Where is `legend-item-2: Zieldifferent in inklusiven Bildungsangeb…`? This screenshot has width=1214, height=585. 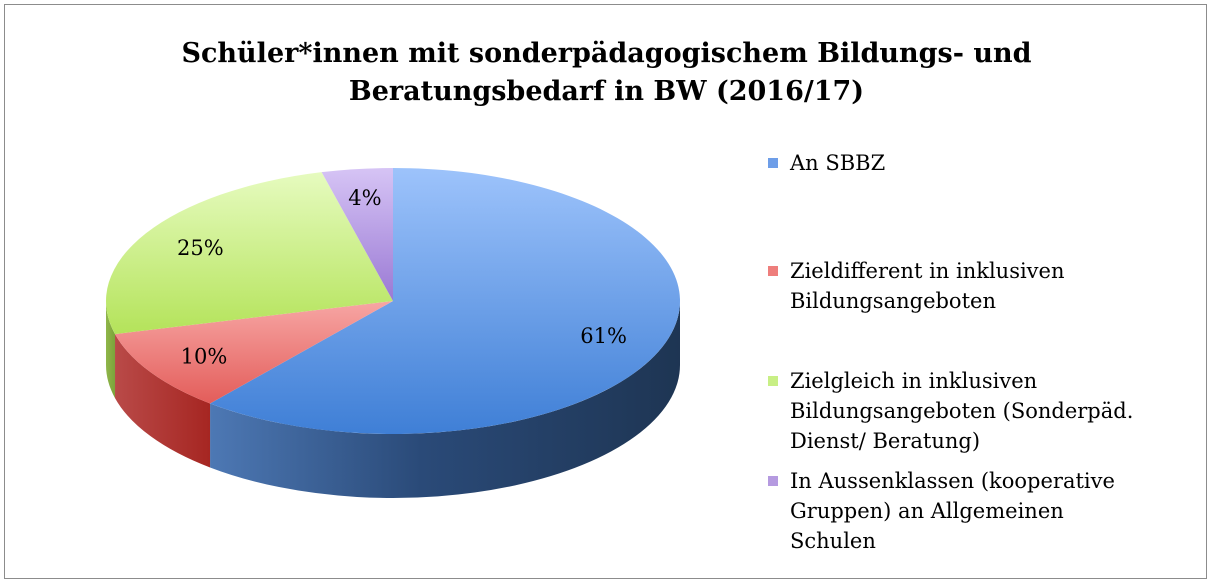 legend-item-2: Zieldifferent in inklusiven Bildungsangeb… is located at coordinates (978, 286).